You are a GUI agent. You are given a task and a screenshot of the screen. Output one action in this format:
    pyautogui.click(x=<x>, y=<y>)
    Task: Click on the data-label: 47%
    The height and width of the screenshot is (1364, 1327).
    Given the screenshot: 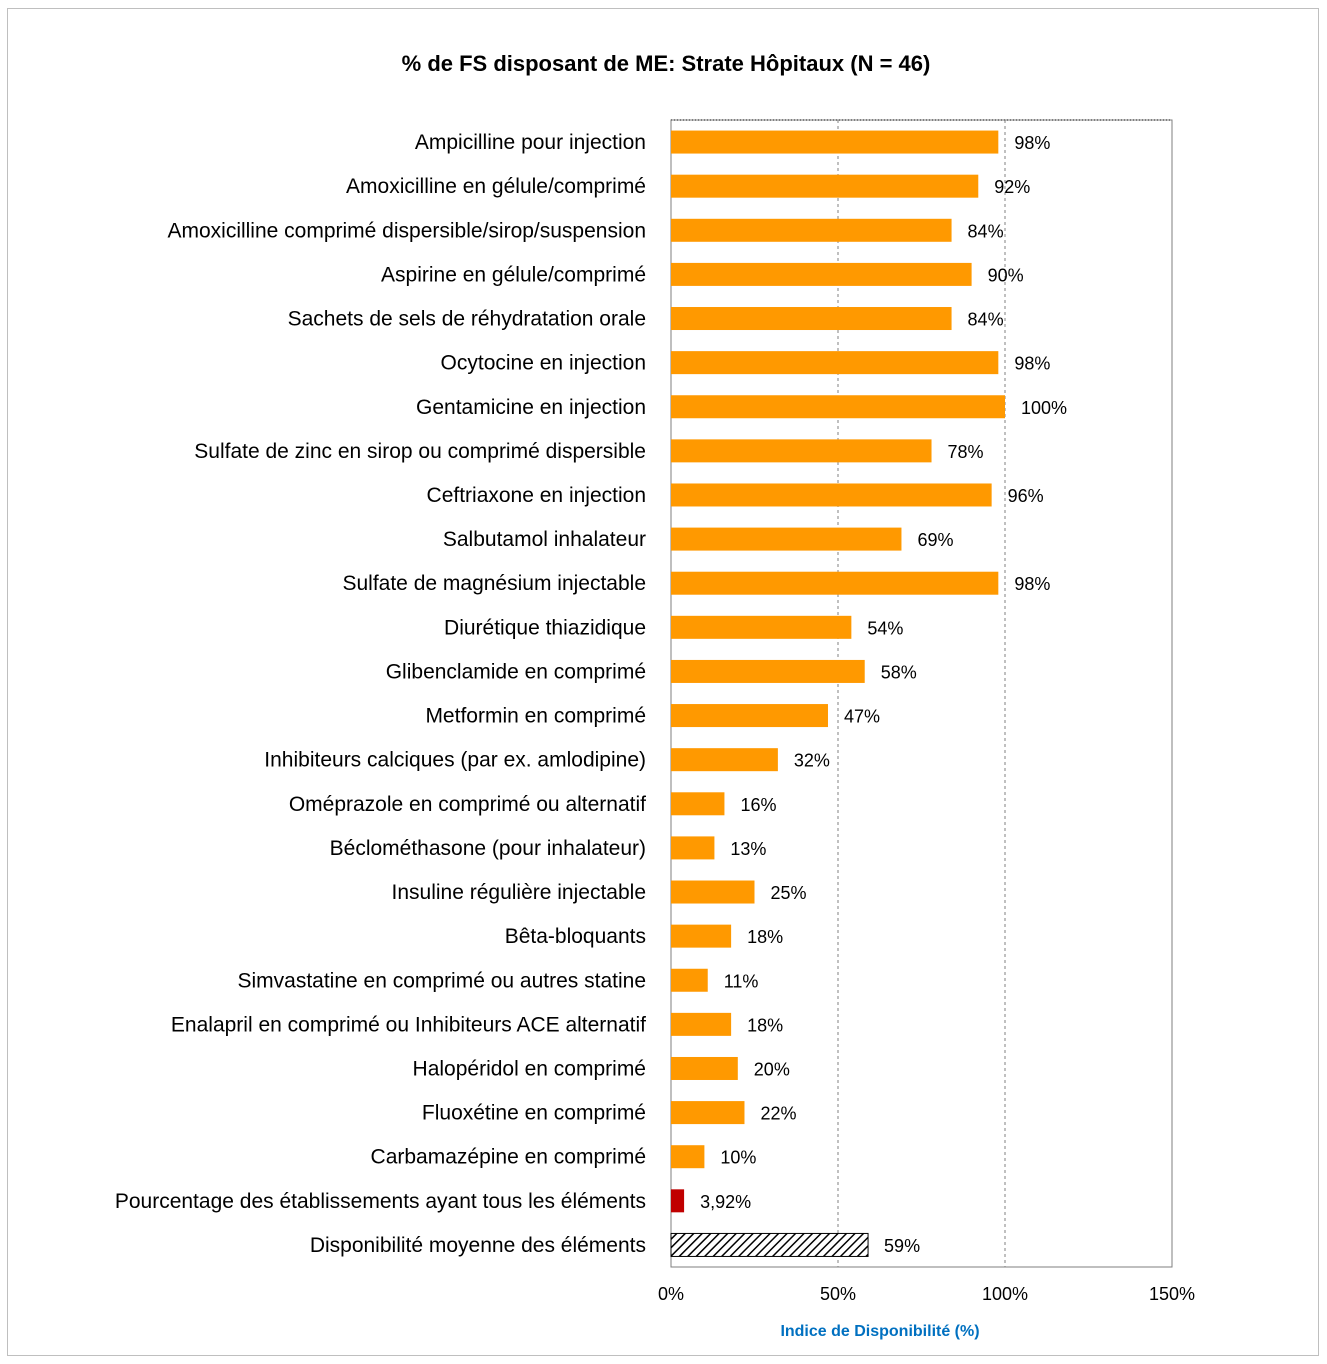 What is the action you would take?
    pyautogui.click(x=862, y=717)
    